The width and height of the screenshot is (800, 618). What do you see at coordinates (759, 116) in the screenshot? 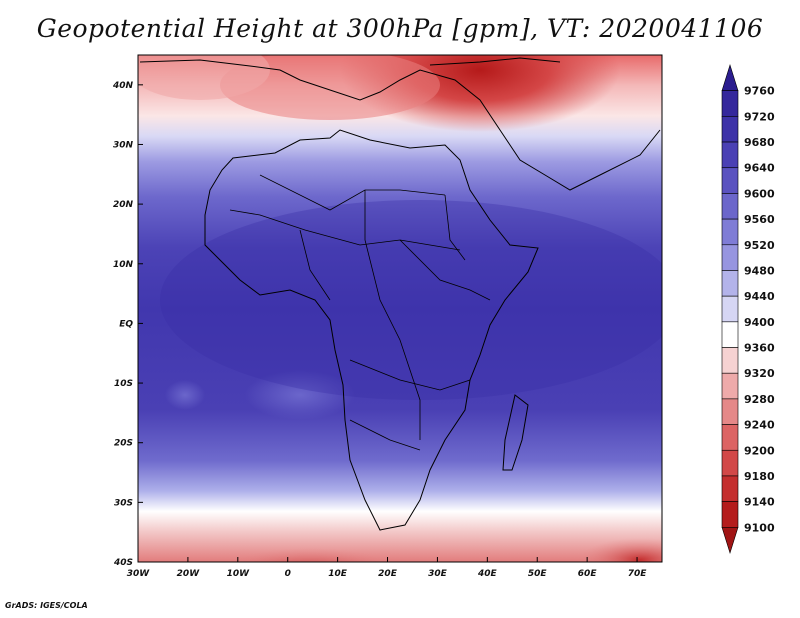
I see `colorbar-level-label: 9720` at bounding box center [759, 116].